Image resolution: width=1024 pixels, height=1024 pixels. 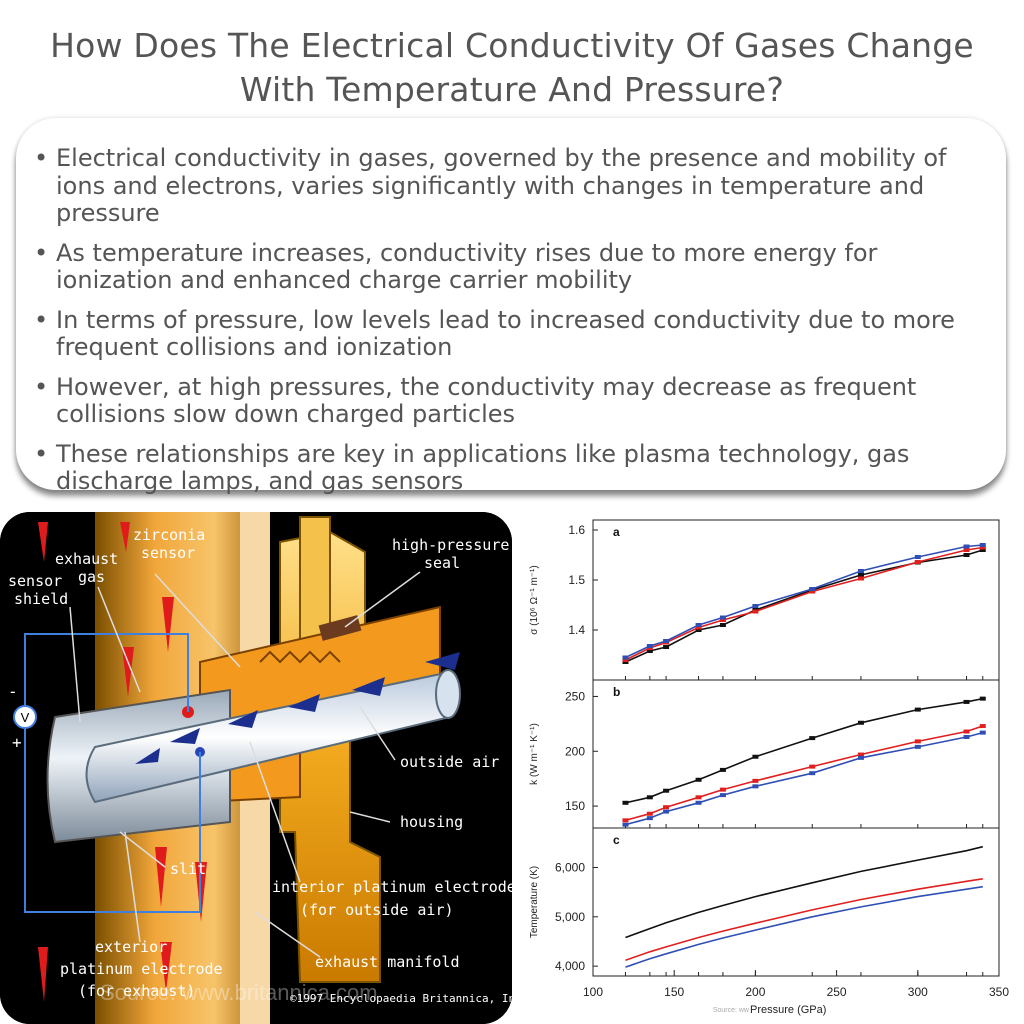 I want to click on label-exterior: exterior, so click(x=131, y=947).